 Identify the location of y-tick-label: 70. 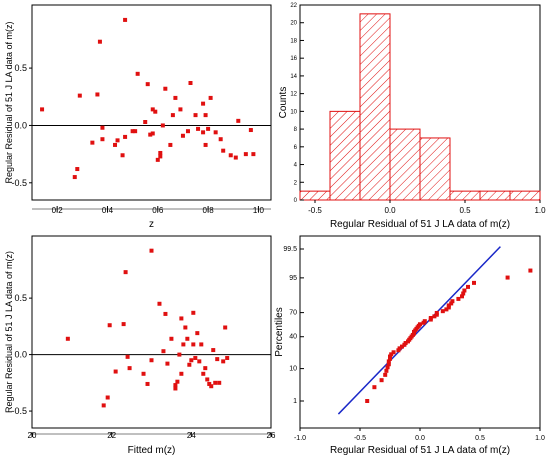
(293, 313).